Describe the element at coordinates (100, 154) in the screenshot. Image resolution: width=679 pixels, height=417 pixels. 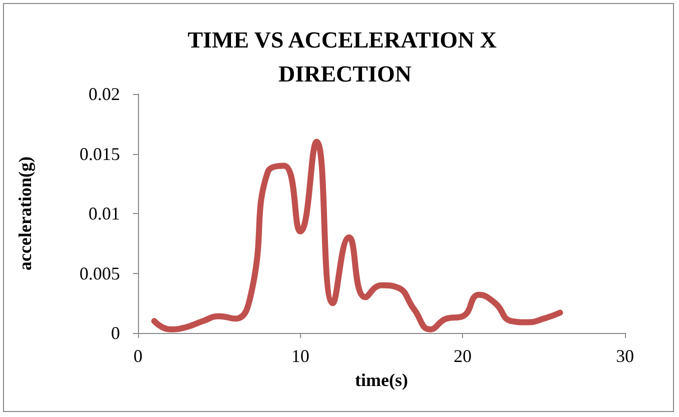
I see `y-tick-label: 0.015` at that location.